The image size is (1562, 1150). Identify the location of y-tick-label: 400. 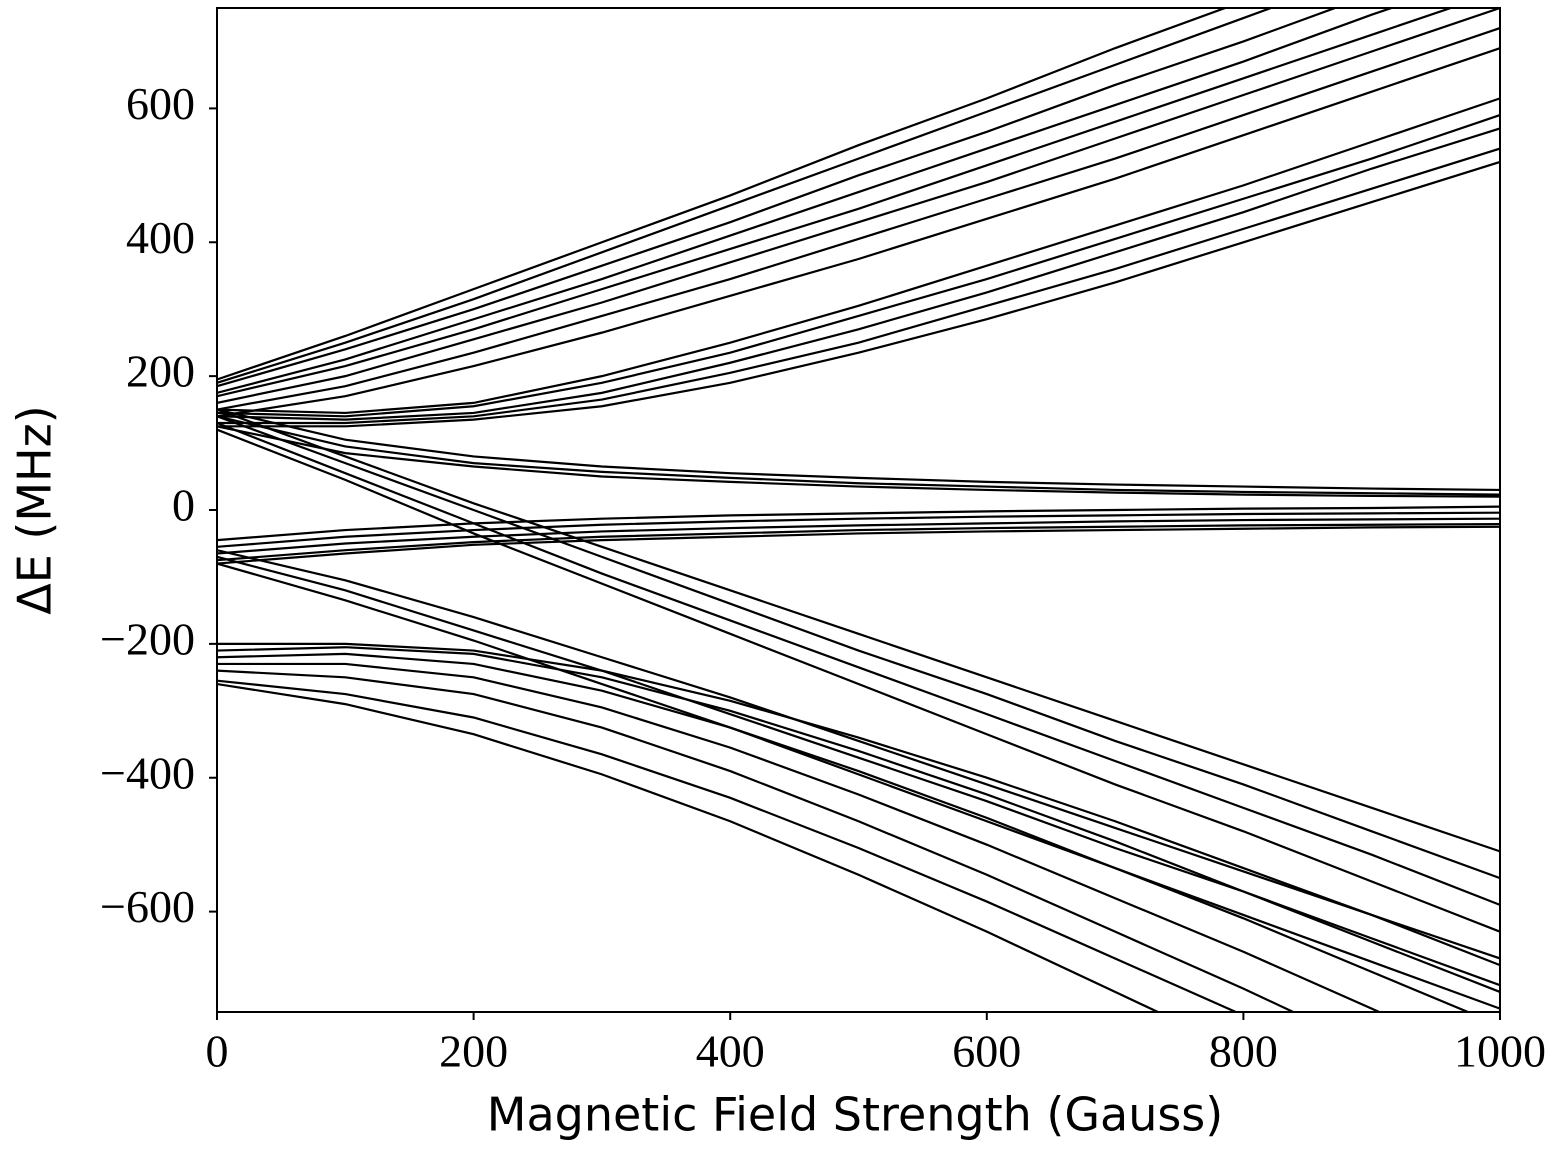
(160, 237).